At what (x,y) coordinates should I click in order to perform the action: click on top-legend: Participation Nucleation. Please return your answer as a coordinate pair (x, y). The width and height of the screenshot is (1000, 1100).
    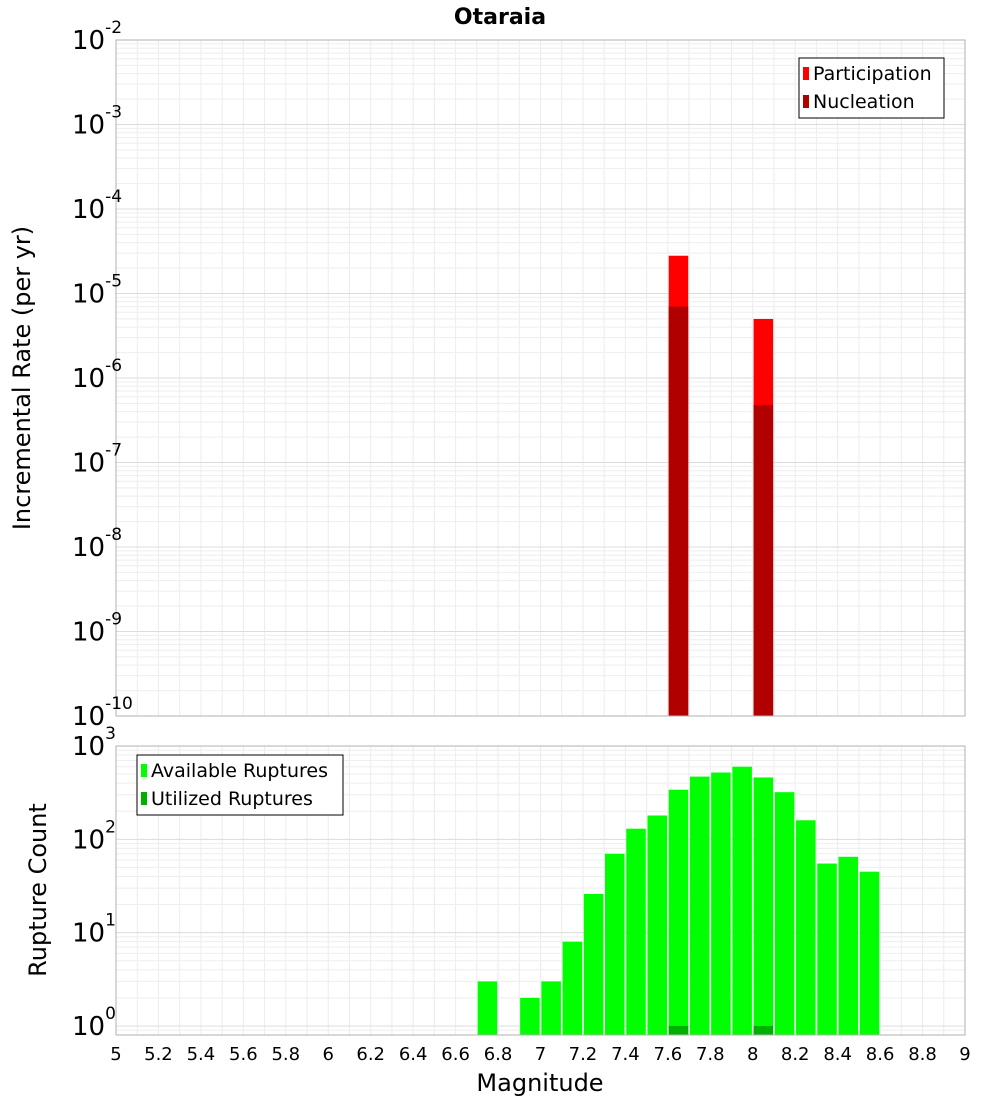
    Looking at the image, I should click on (871, 88).